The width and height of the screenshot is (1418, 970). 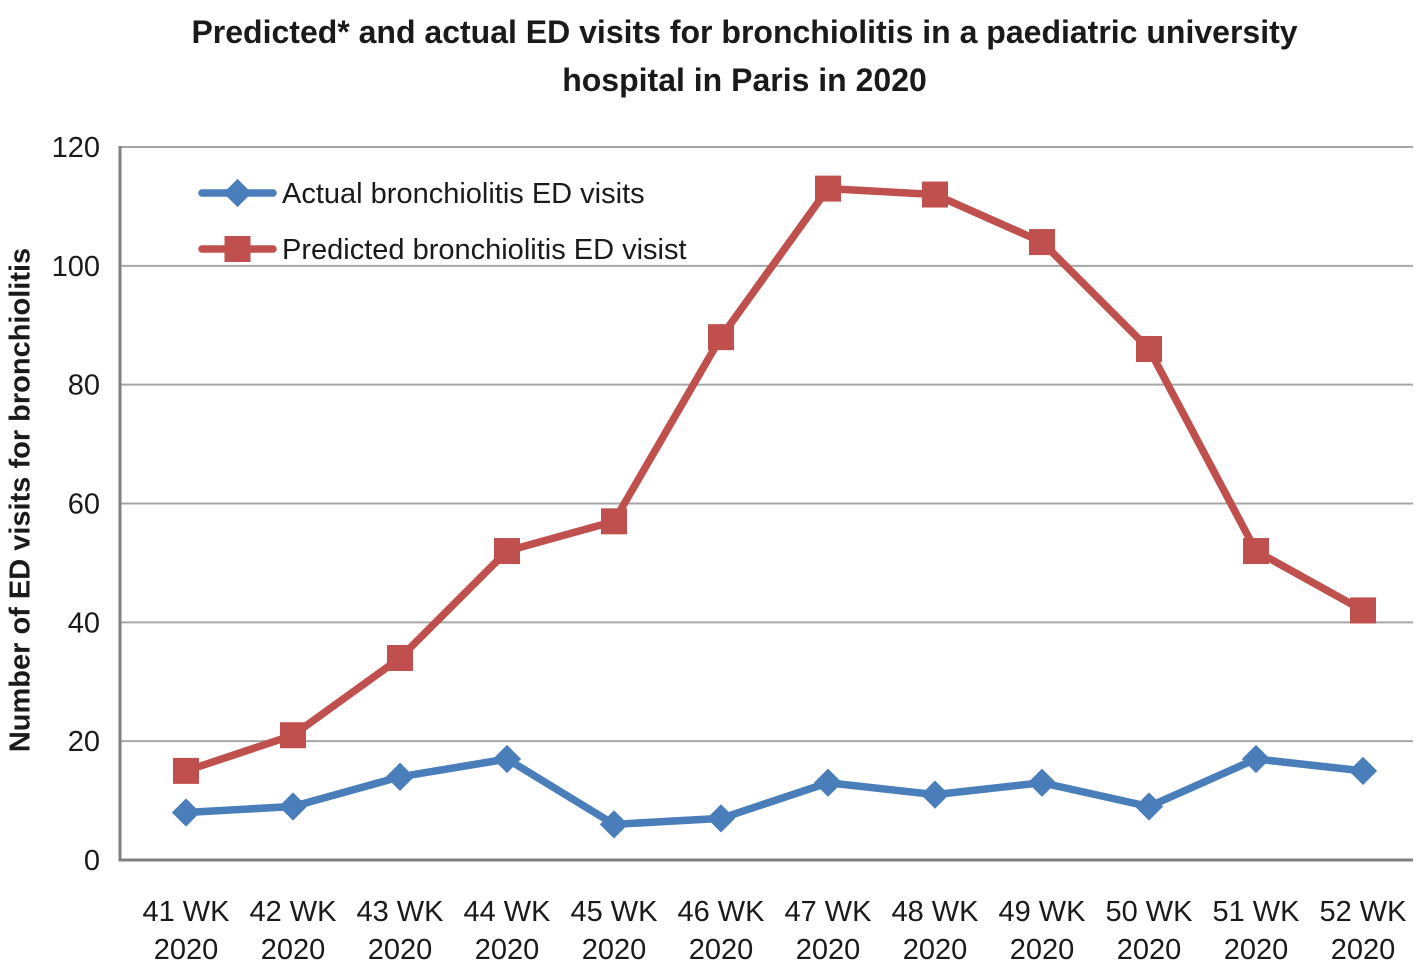 What do you see at coordinates (828, 912) in the screenshot?
I see `x-axis-tick-label-week: 47 WK` at bounding box center [828, 912].